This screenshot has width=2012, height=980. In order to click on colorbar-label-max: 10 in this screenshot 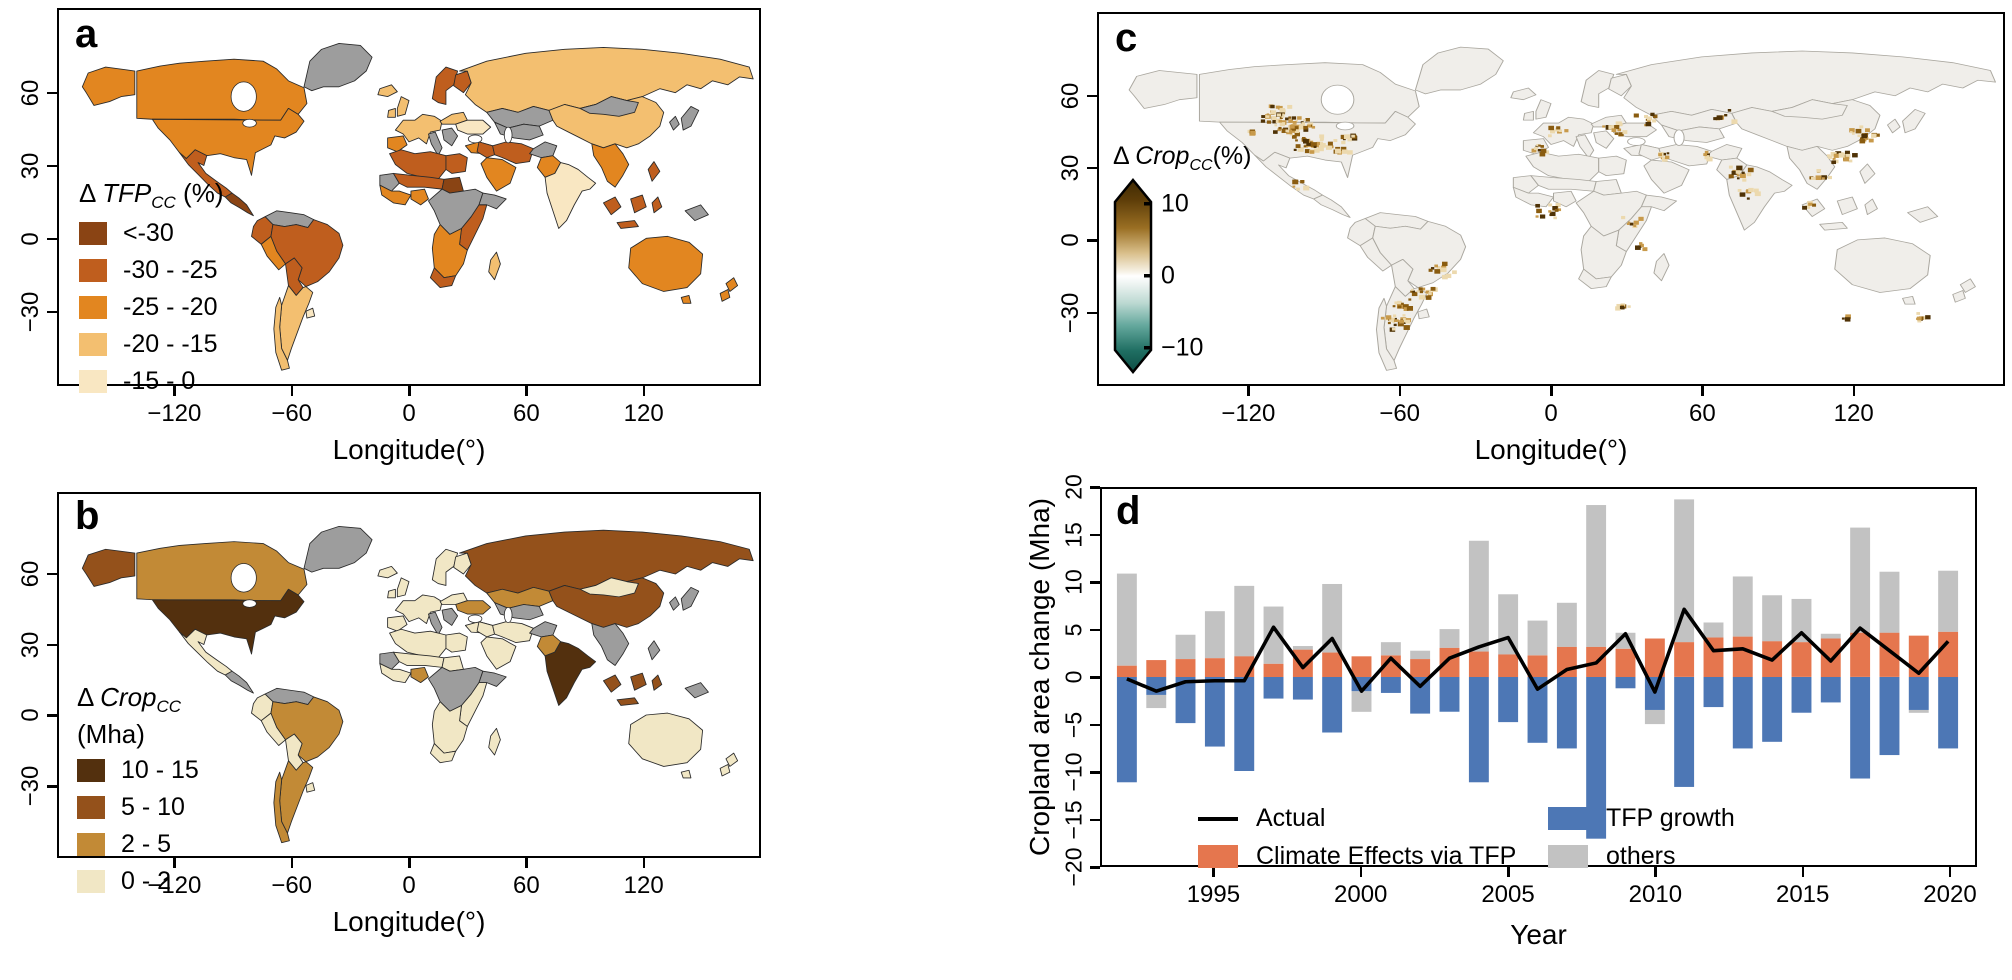, I will do `click(1175, 203)`.